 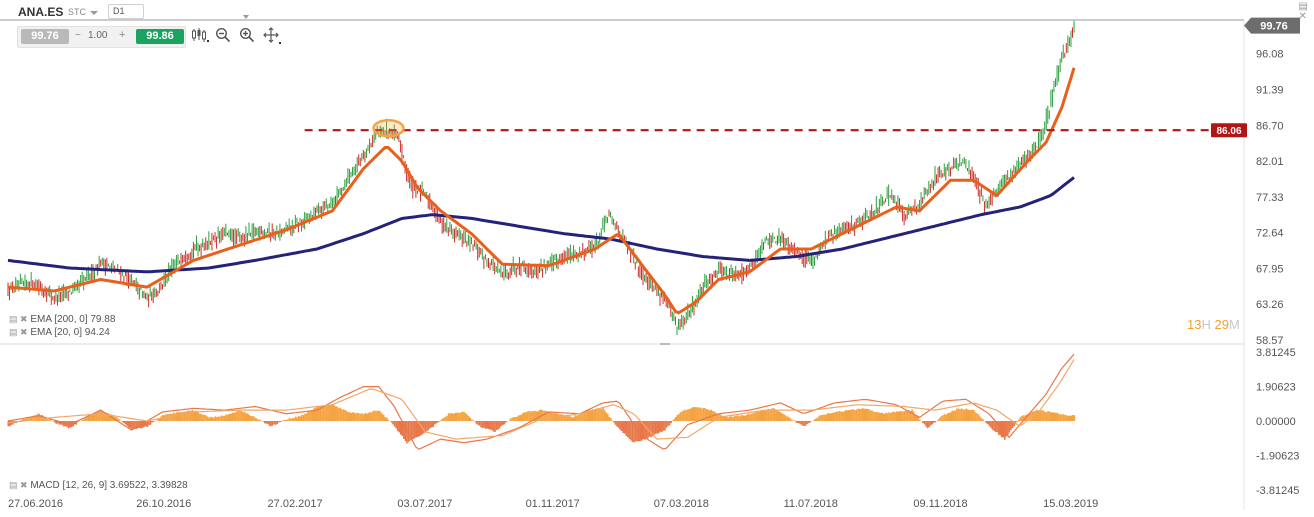 What do you see at coordinates (1274, 27) in the screenshot?
I see `current-price-label: 99.76` at bounding box center [1274, 27].